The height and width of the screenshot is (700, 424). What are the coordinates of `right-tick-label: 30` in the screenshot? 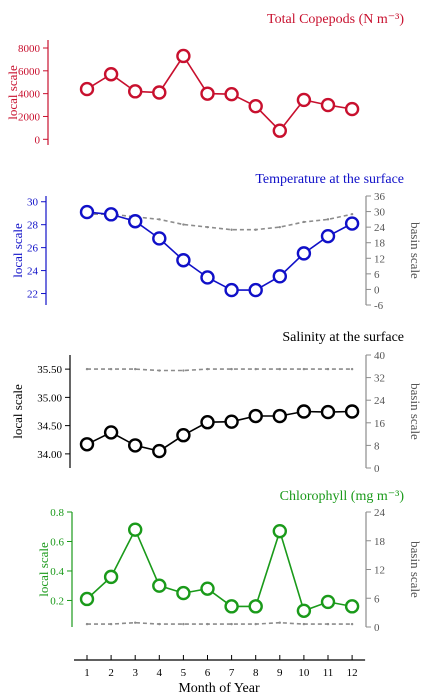 It's located at (380, 213).